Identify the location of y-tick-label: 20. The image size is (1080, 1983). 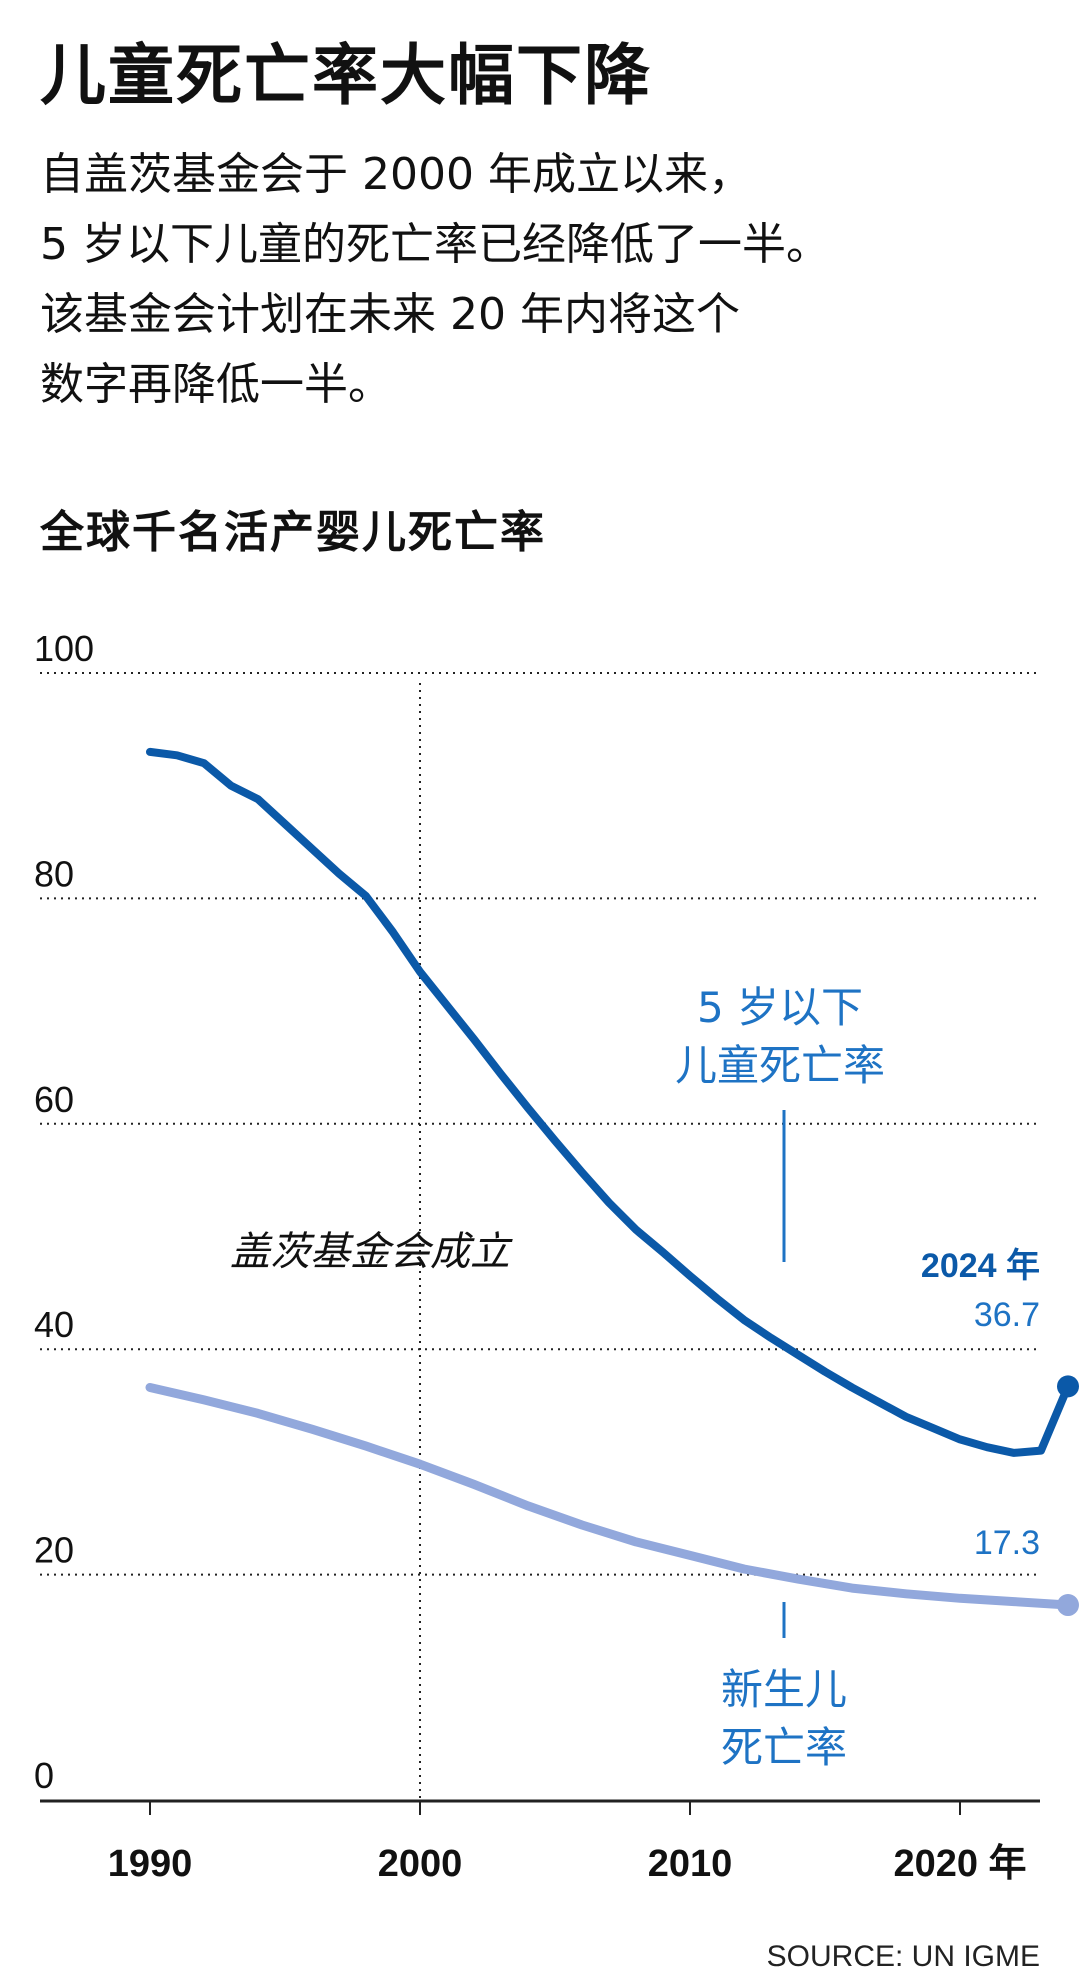
(54, 1550).